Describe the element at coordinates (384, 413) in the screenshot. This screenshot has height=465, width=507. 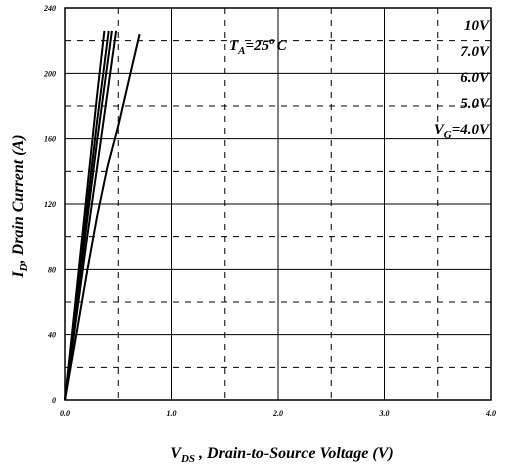
I see `x-tick-label: 3.0` at that location.